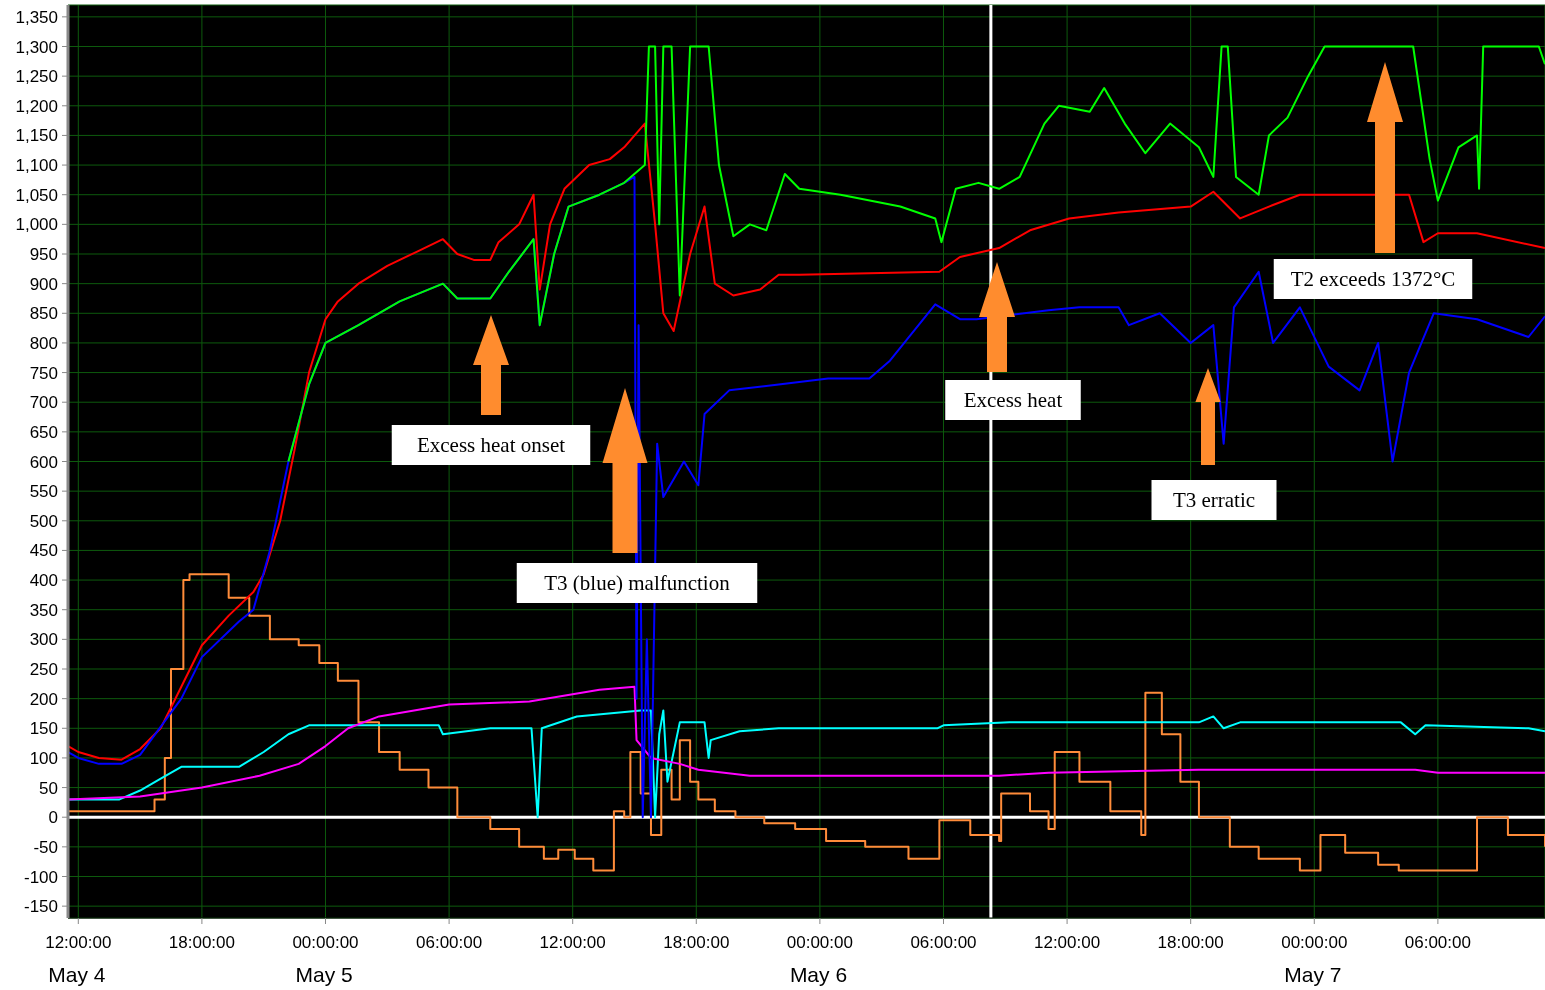 This screenshot has height=990, width=1545. Describe the element at coordinates (45, 847) in the screenshot. I see `y-tick-label: -50` at that location.